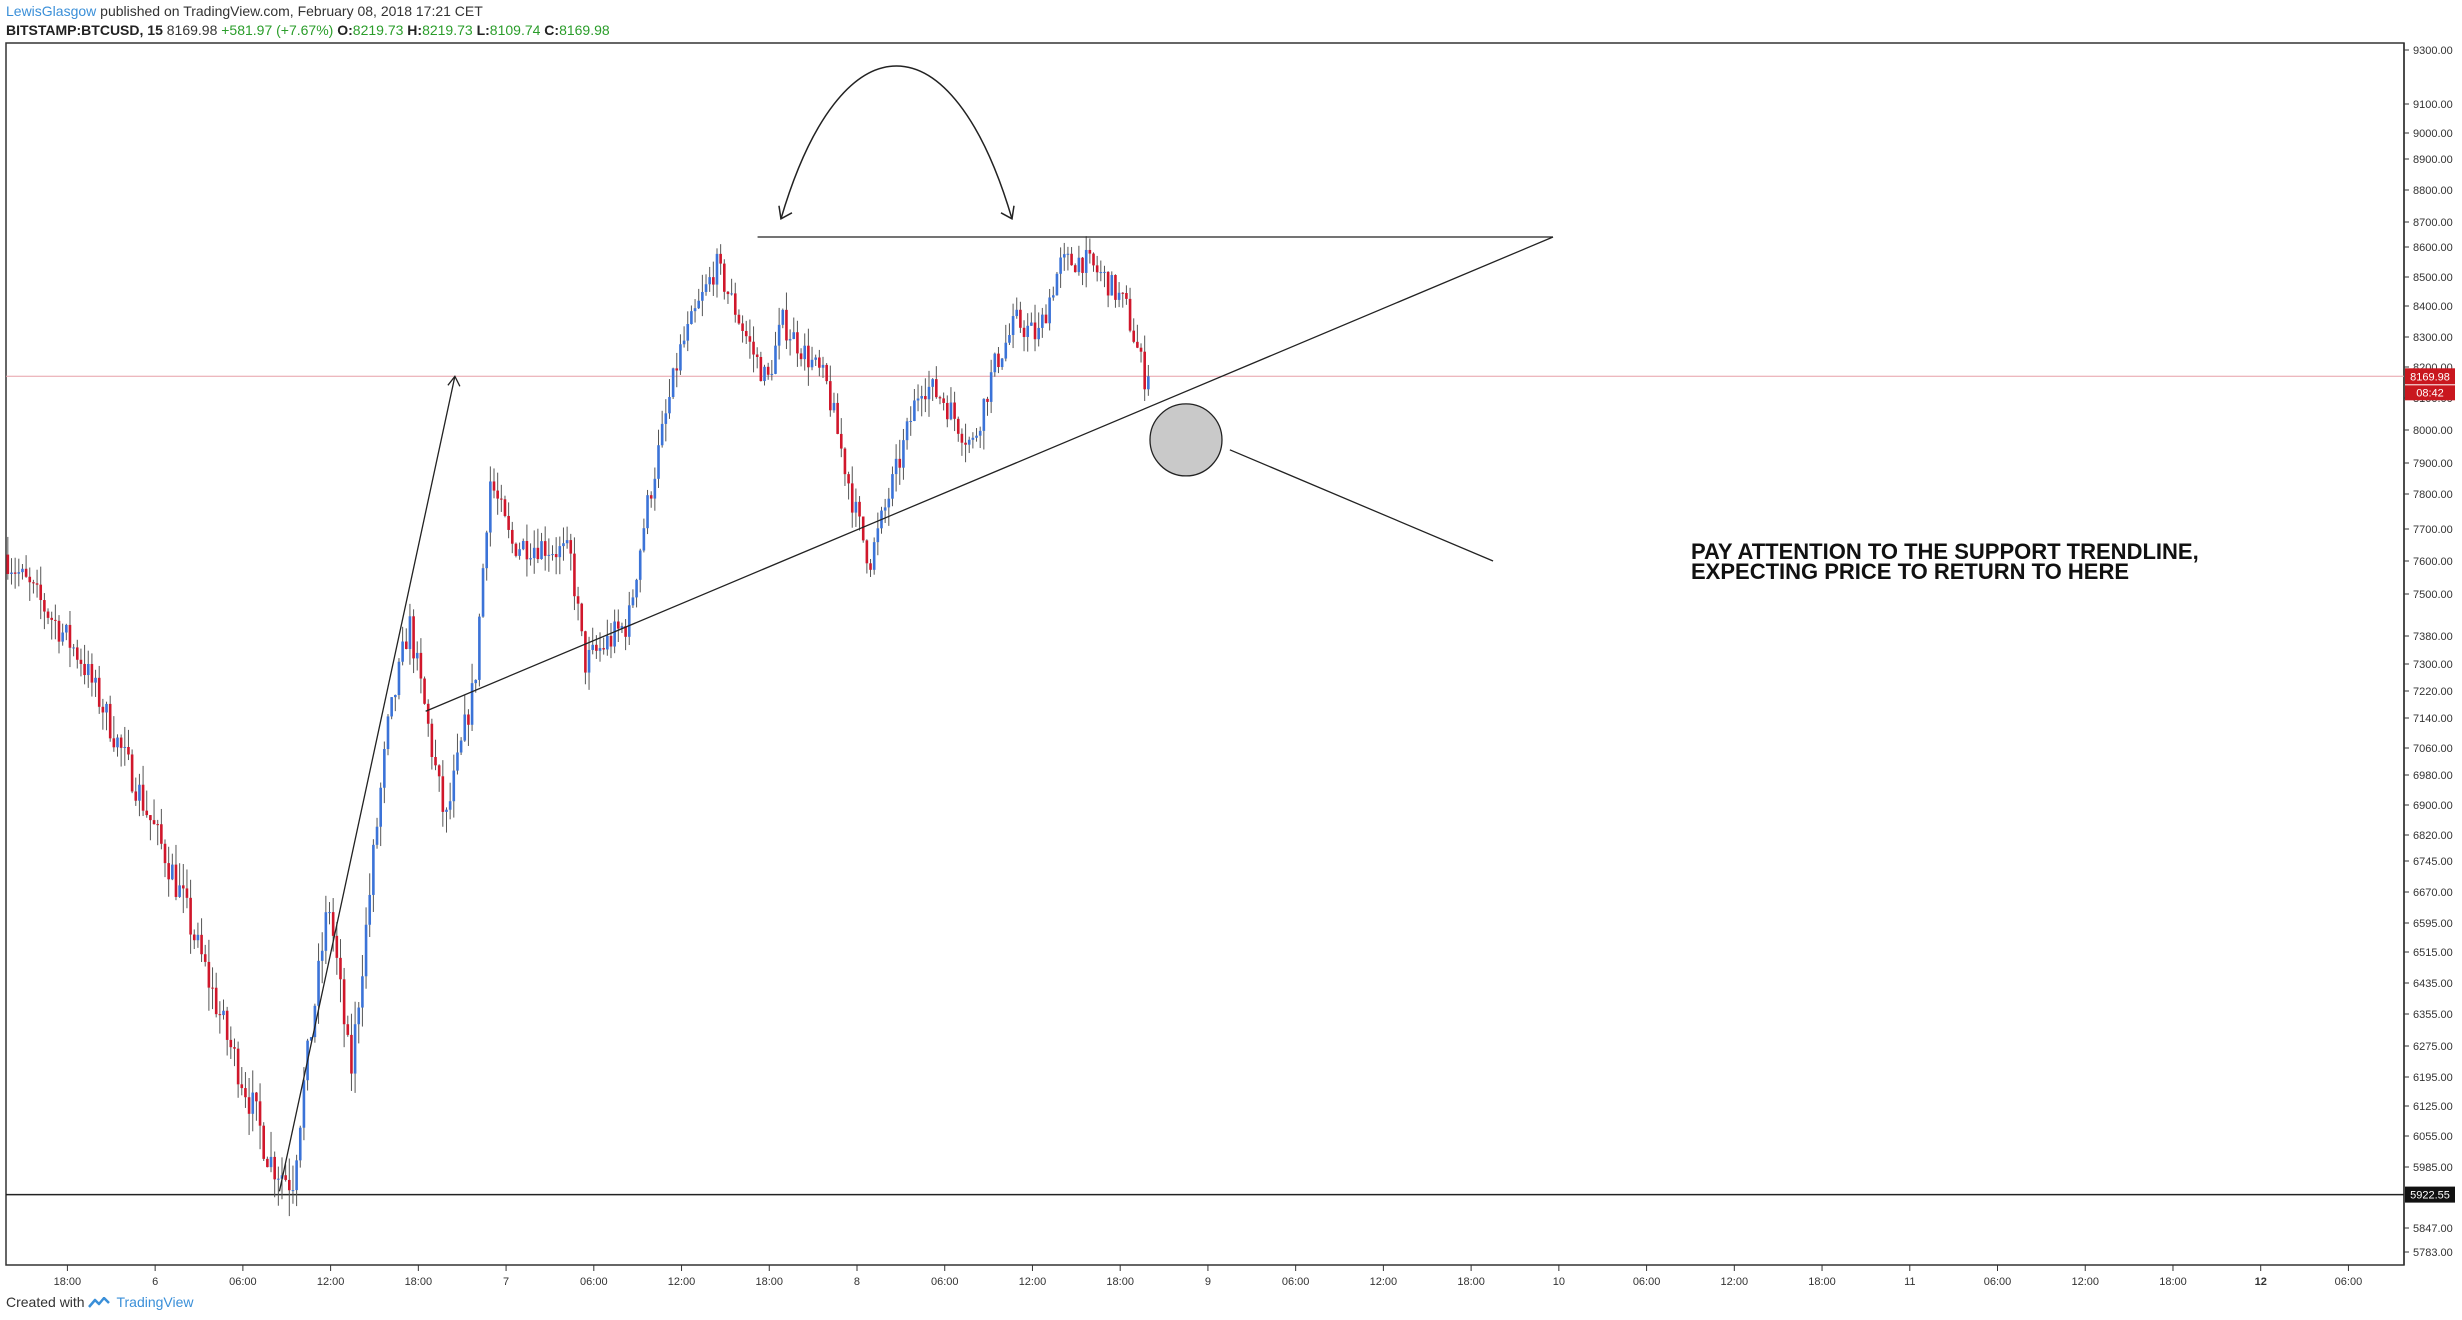 The height and width of the screenshot is (1320, 2462). Describe the element at coordinates (100, 1302) in the screenshot. I see `footer: Created with TradingView` at that location.